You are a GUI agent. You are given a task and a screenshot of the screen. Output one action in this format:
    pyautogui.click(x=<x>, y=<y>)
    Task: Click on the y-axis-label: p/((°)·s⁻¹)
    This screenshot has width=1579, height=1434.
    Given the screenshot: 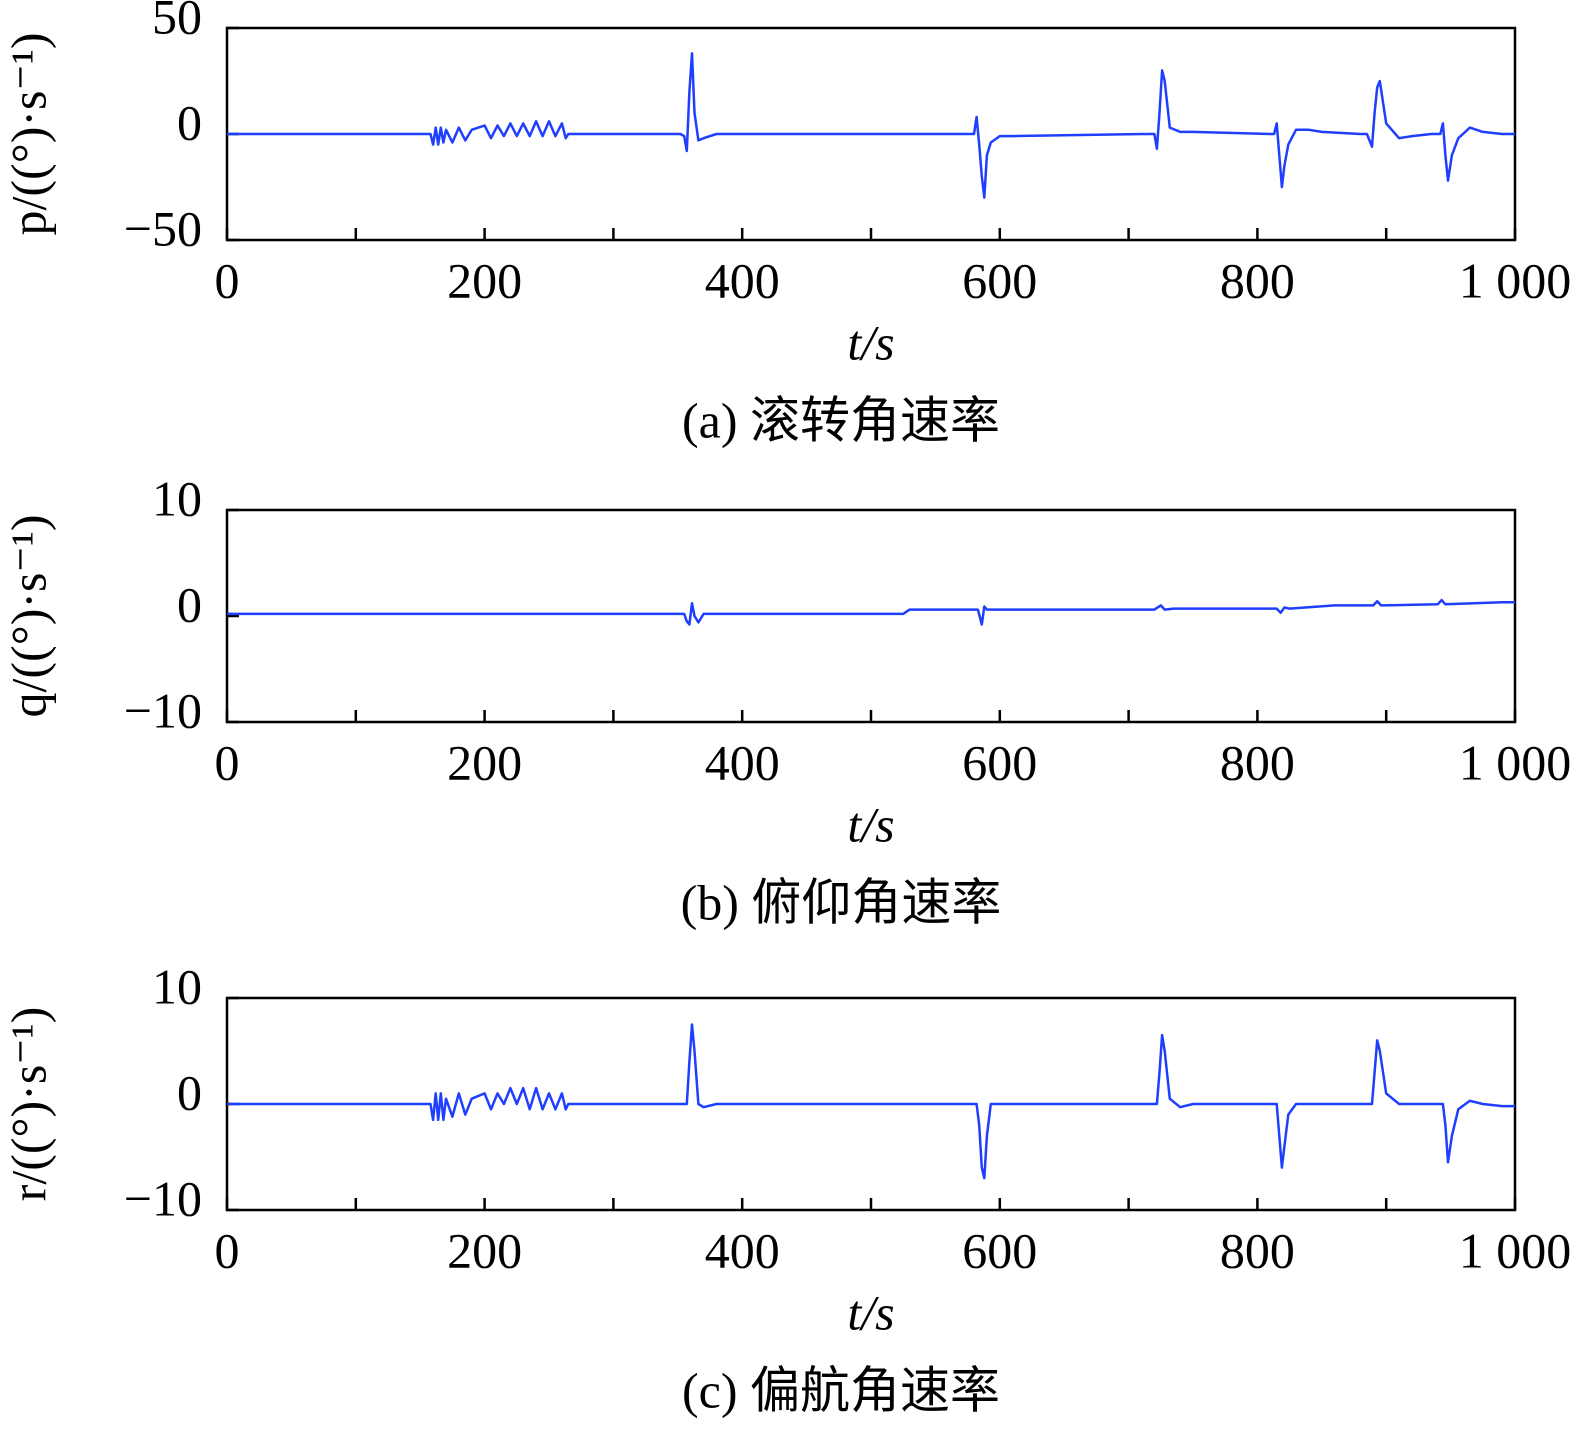 What is the action you would take?
    pyautogui.click(x=28, y=134)
    